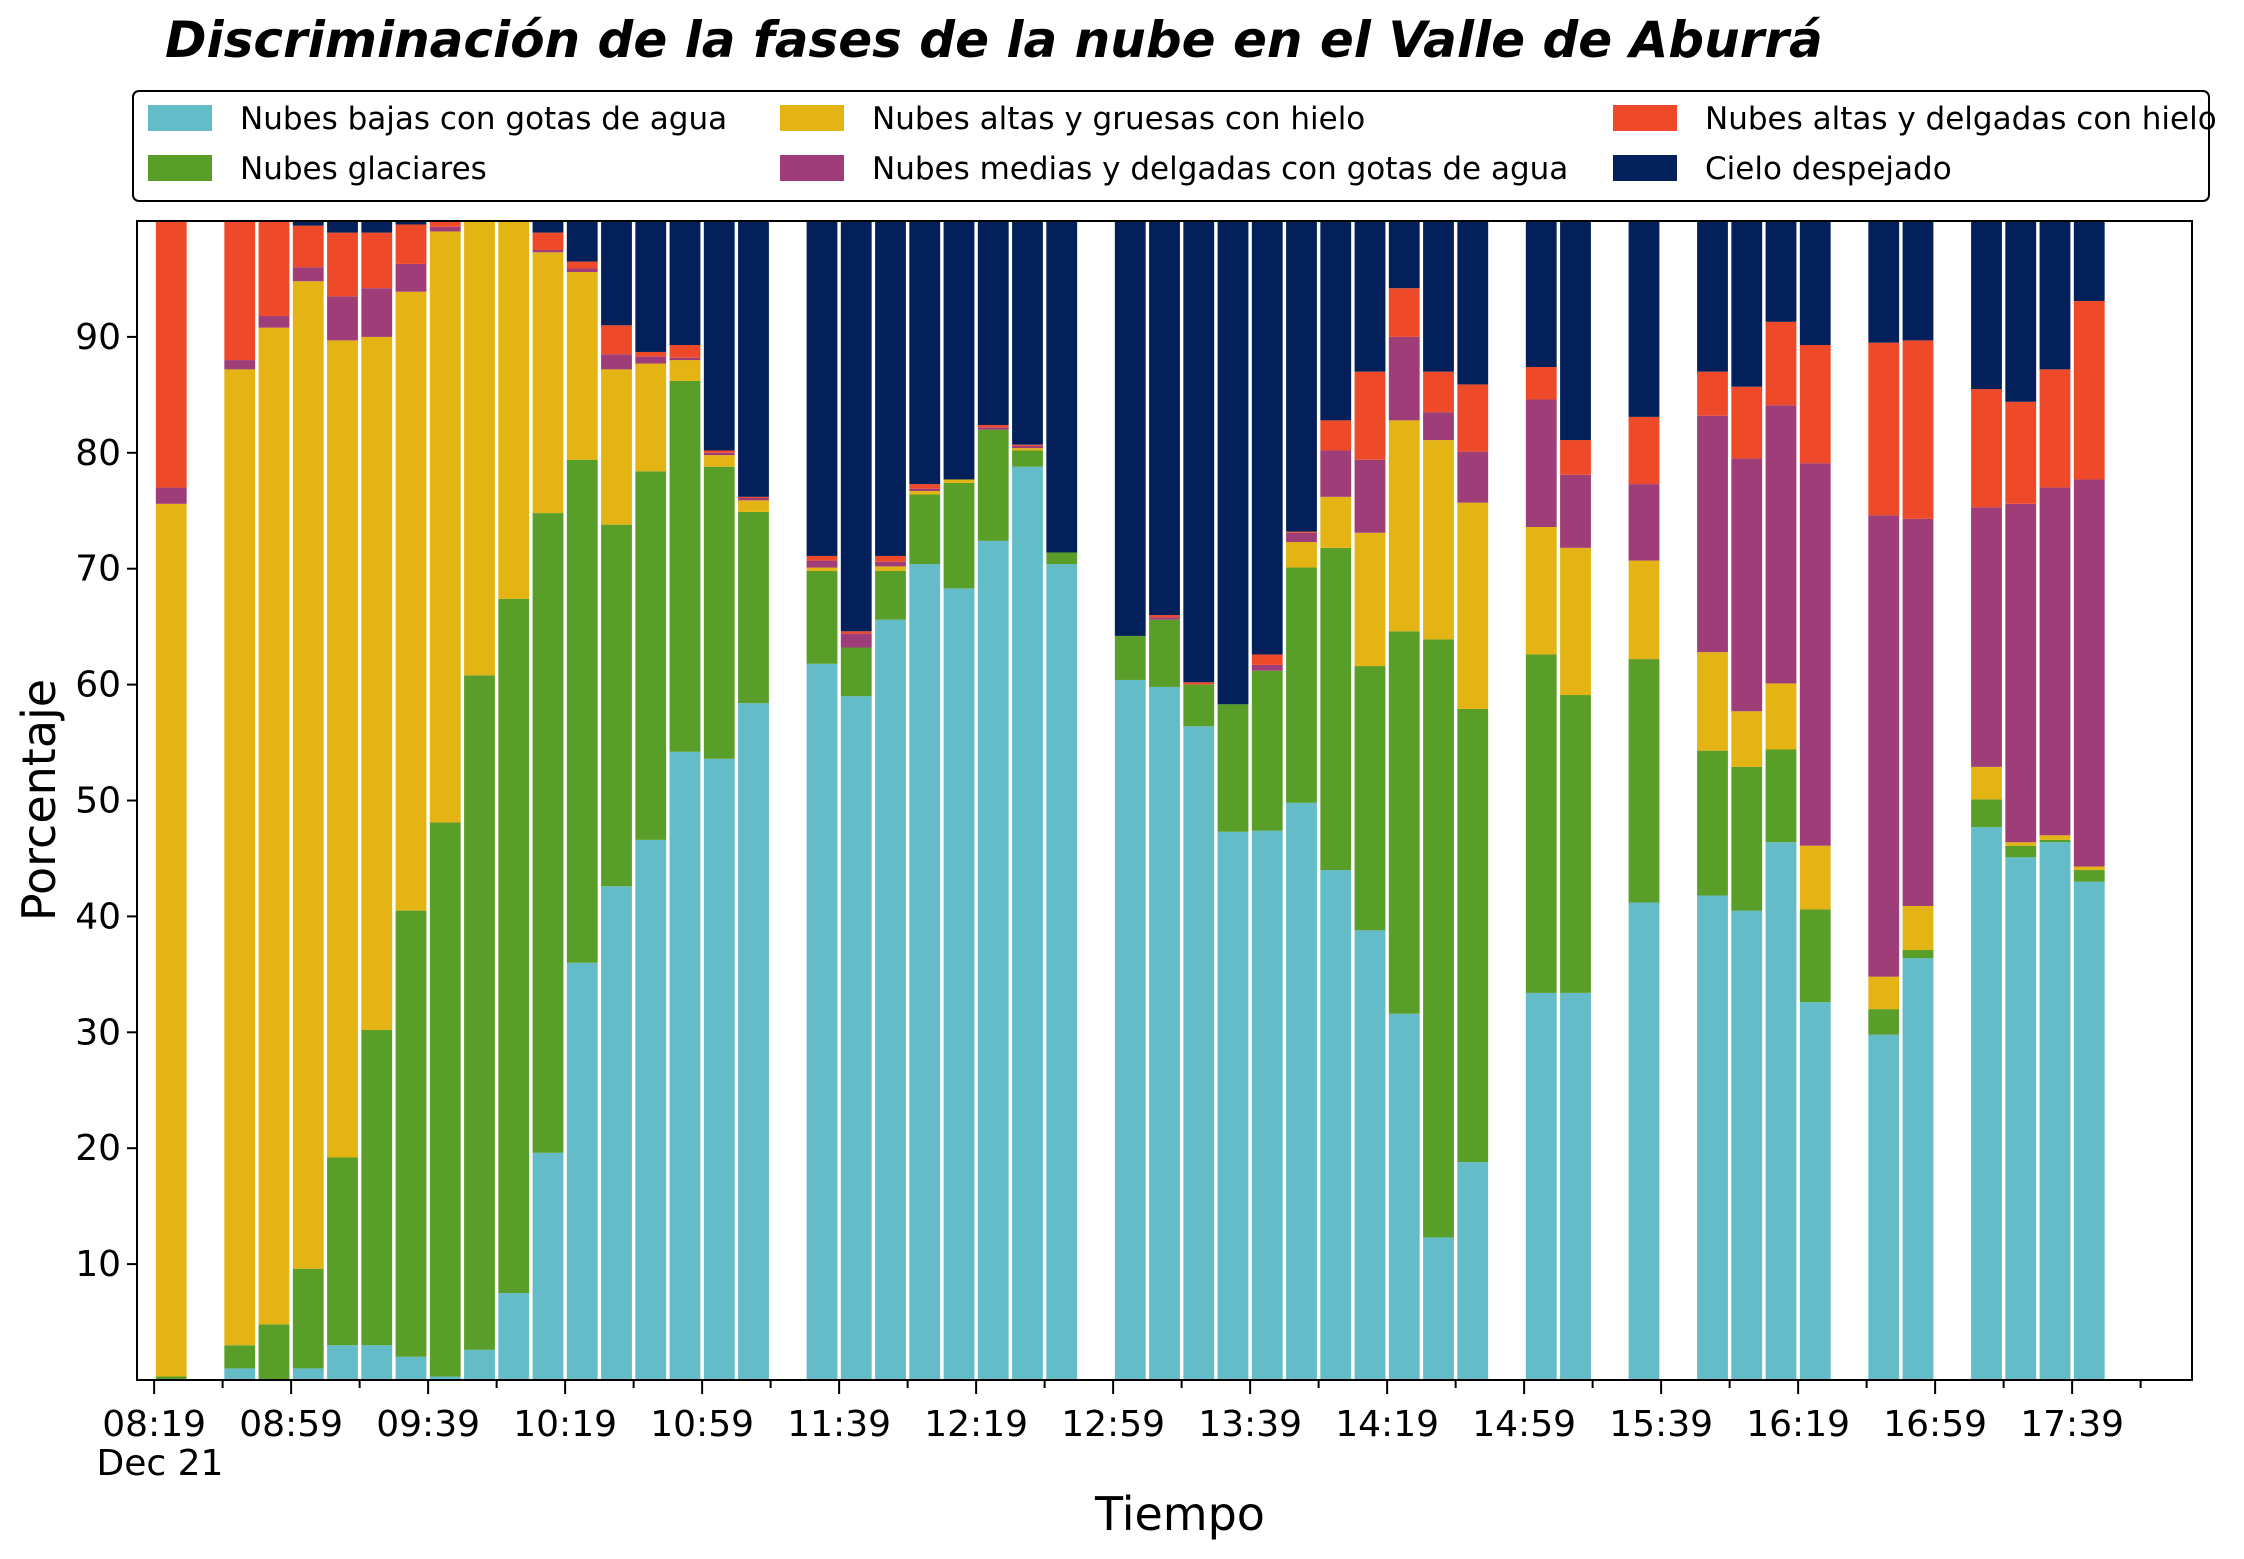  Describe the element at coordinates (363, 169) in the screenshot. I see `legend-label: Nubes glaciares` at that location.